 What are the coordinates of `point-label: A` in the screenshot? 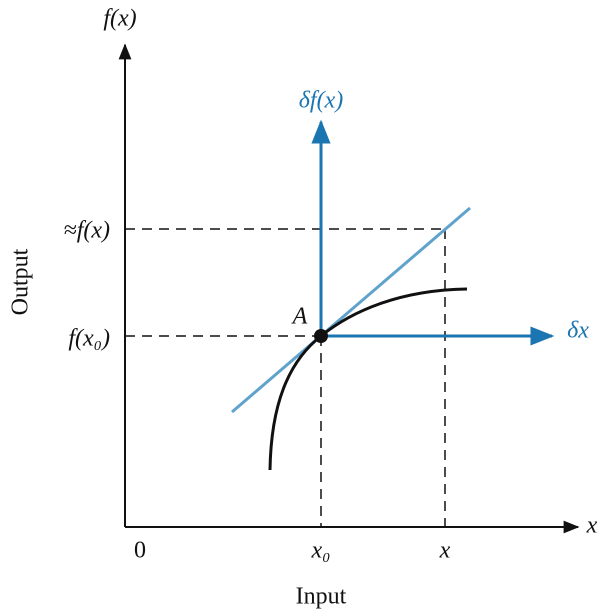 It's located at (299, 317).